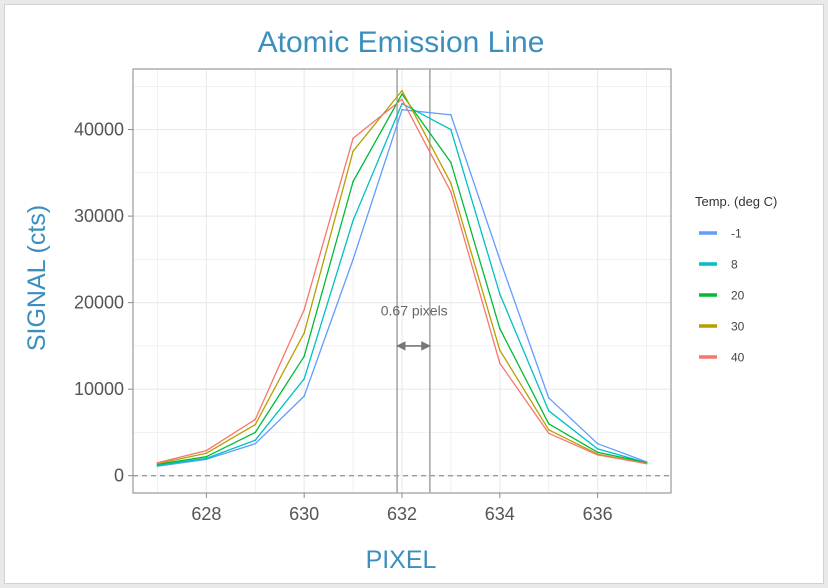 This screenshot has width=828, height=588. I want to click on legend-label: 8, so click(734, 265).